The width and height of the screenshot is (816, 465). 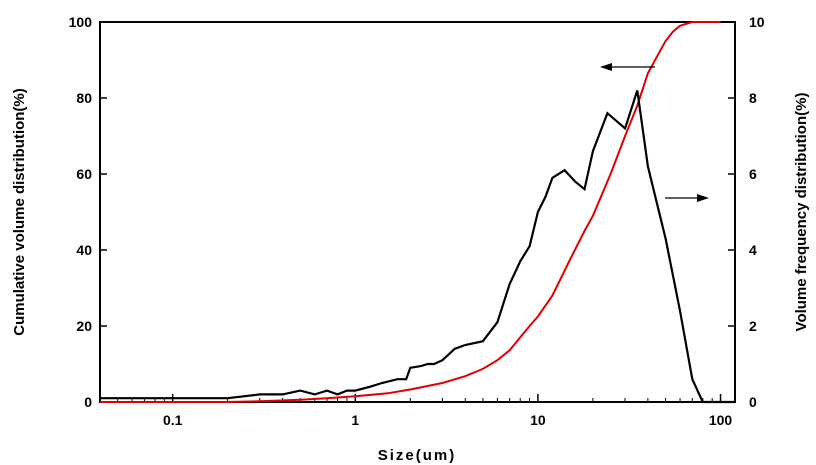 What do you see at coordinates (19, 212) in the screenshot?
I see `left-y-axis-title: Cumulative volume distribution(%)` at bounding box center [19, 212].